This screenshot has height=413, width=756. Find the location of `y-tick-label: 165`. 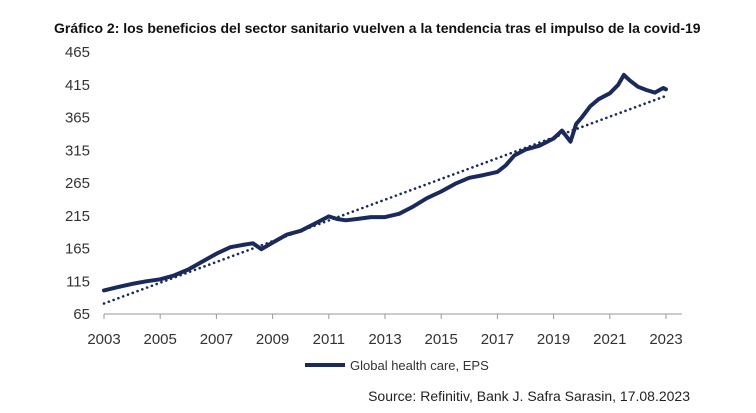

y-tick-label: 165 is located at coordinates (77, 249).